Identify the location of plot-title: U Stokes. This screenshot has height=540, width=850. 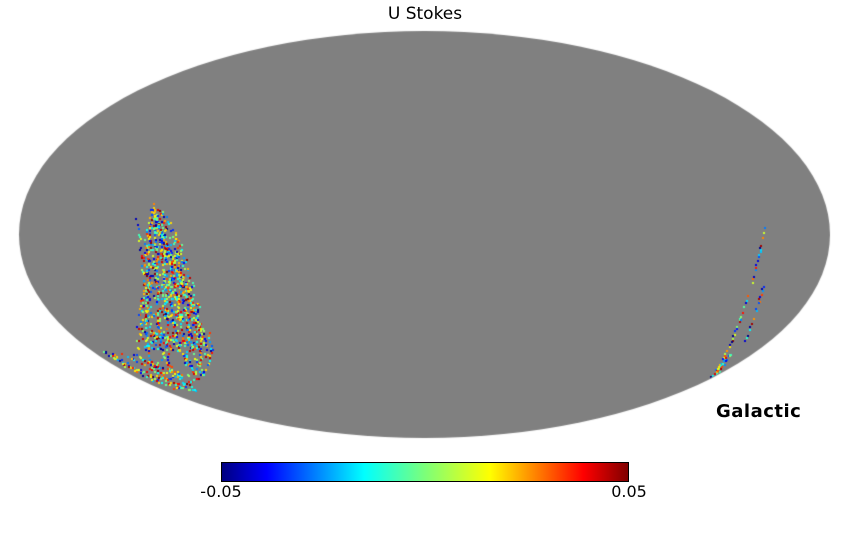
(425, 14).